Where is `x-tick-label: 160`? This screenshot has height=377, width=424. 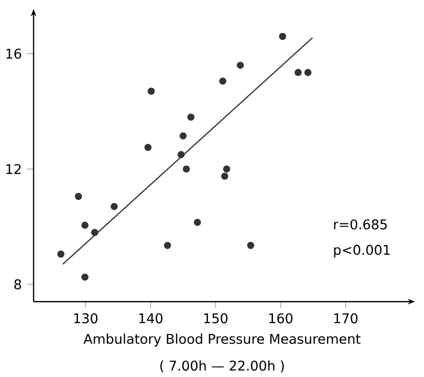 x-tick-label: 160 is located at coordinates (280, 318).